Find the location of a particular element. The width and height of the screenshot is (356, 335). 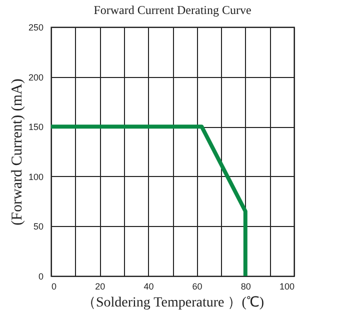

y-tick-label: 250 is located at coordinates (36, 27).